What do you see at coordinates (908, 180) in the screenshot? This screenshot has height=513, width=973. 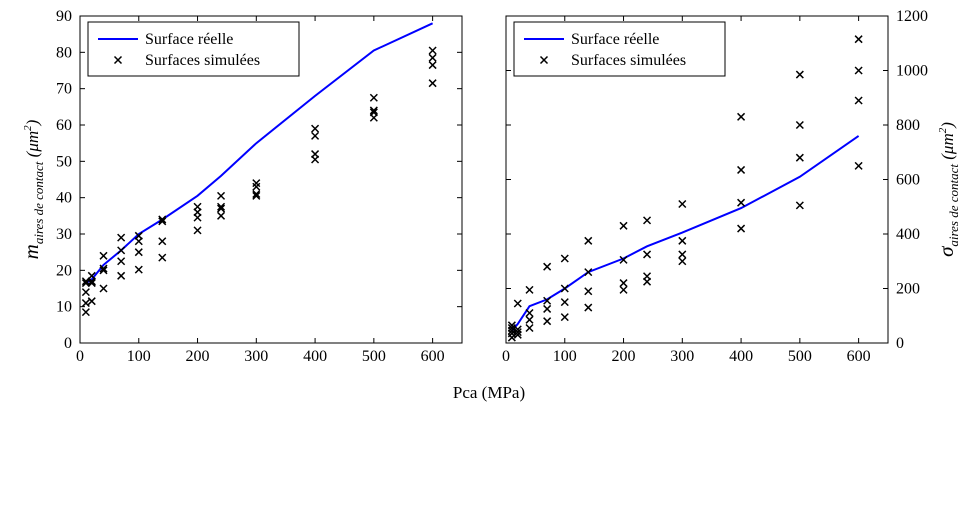 I see `y-tick-label: 600` at bounding box center [908, 180].